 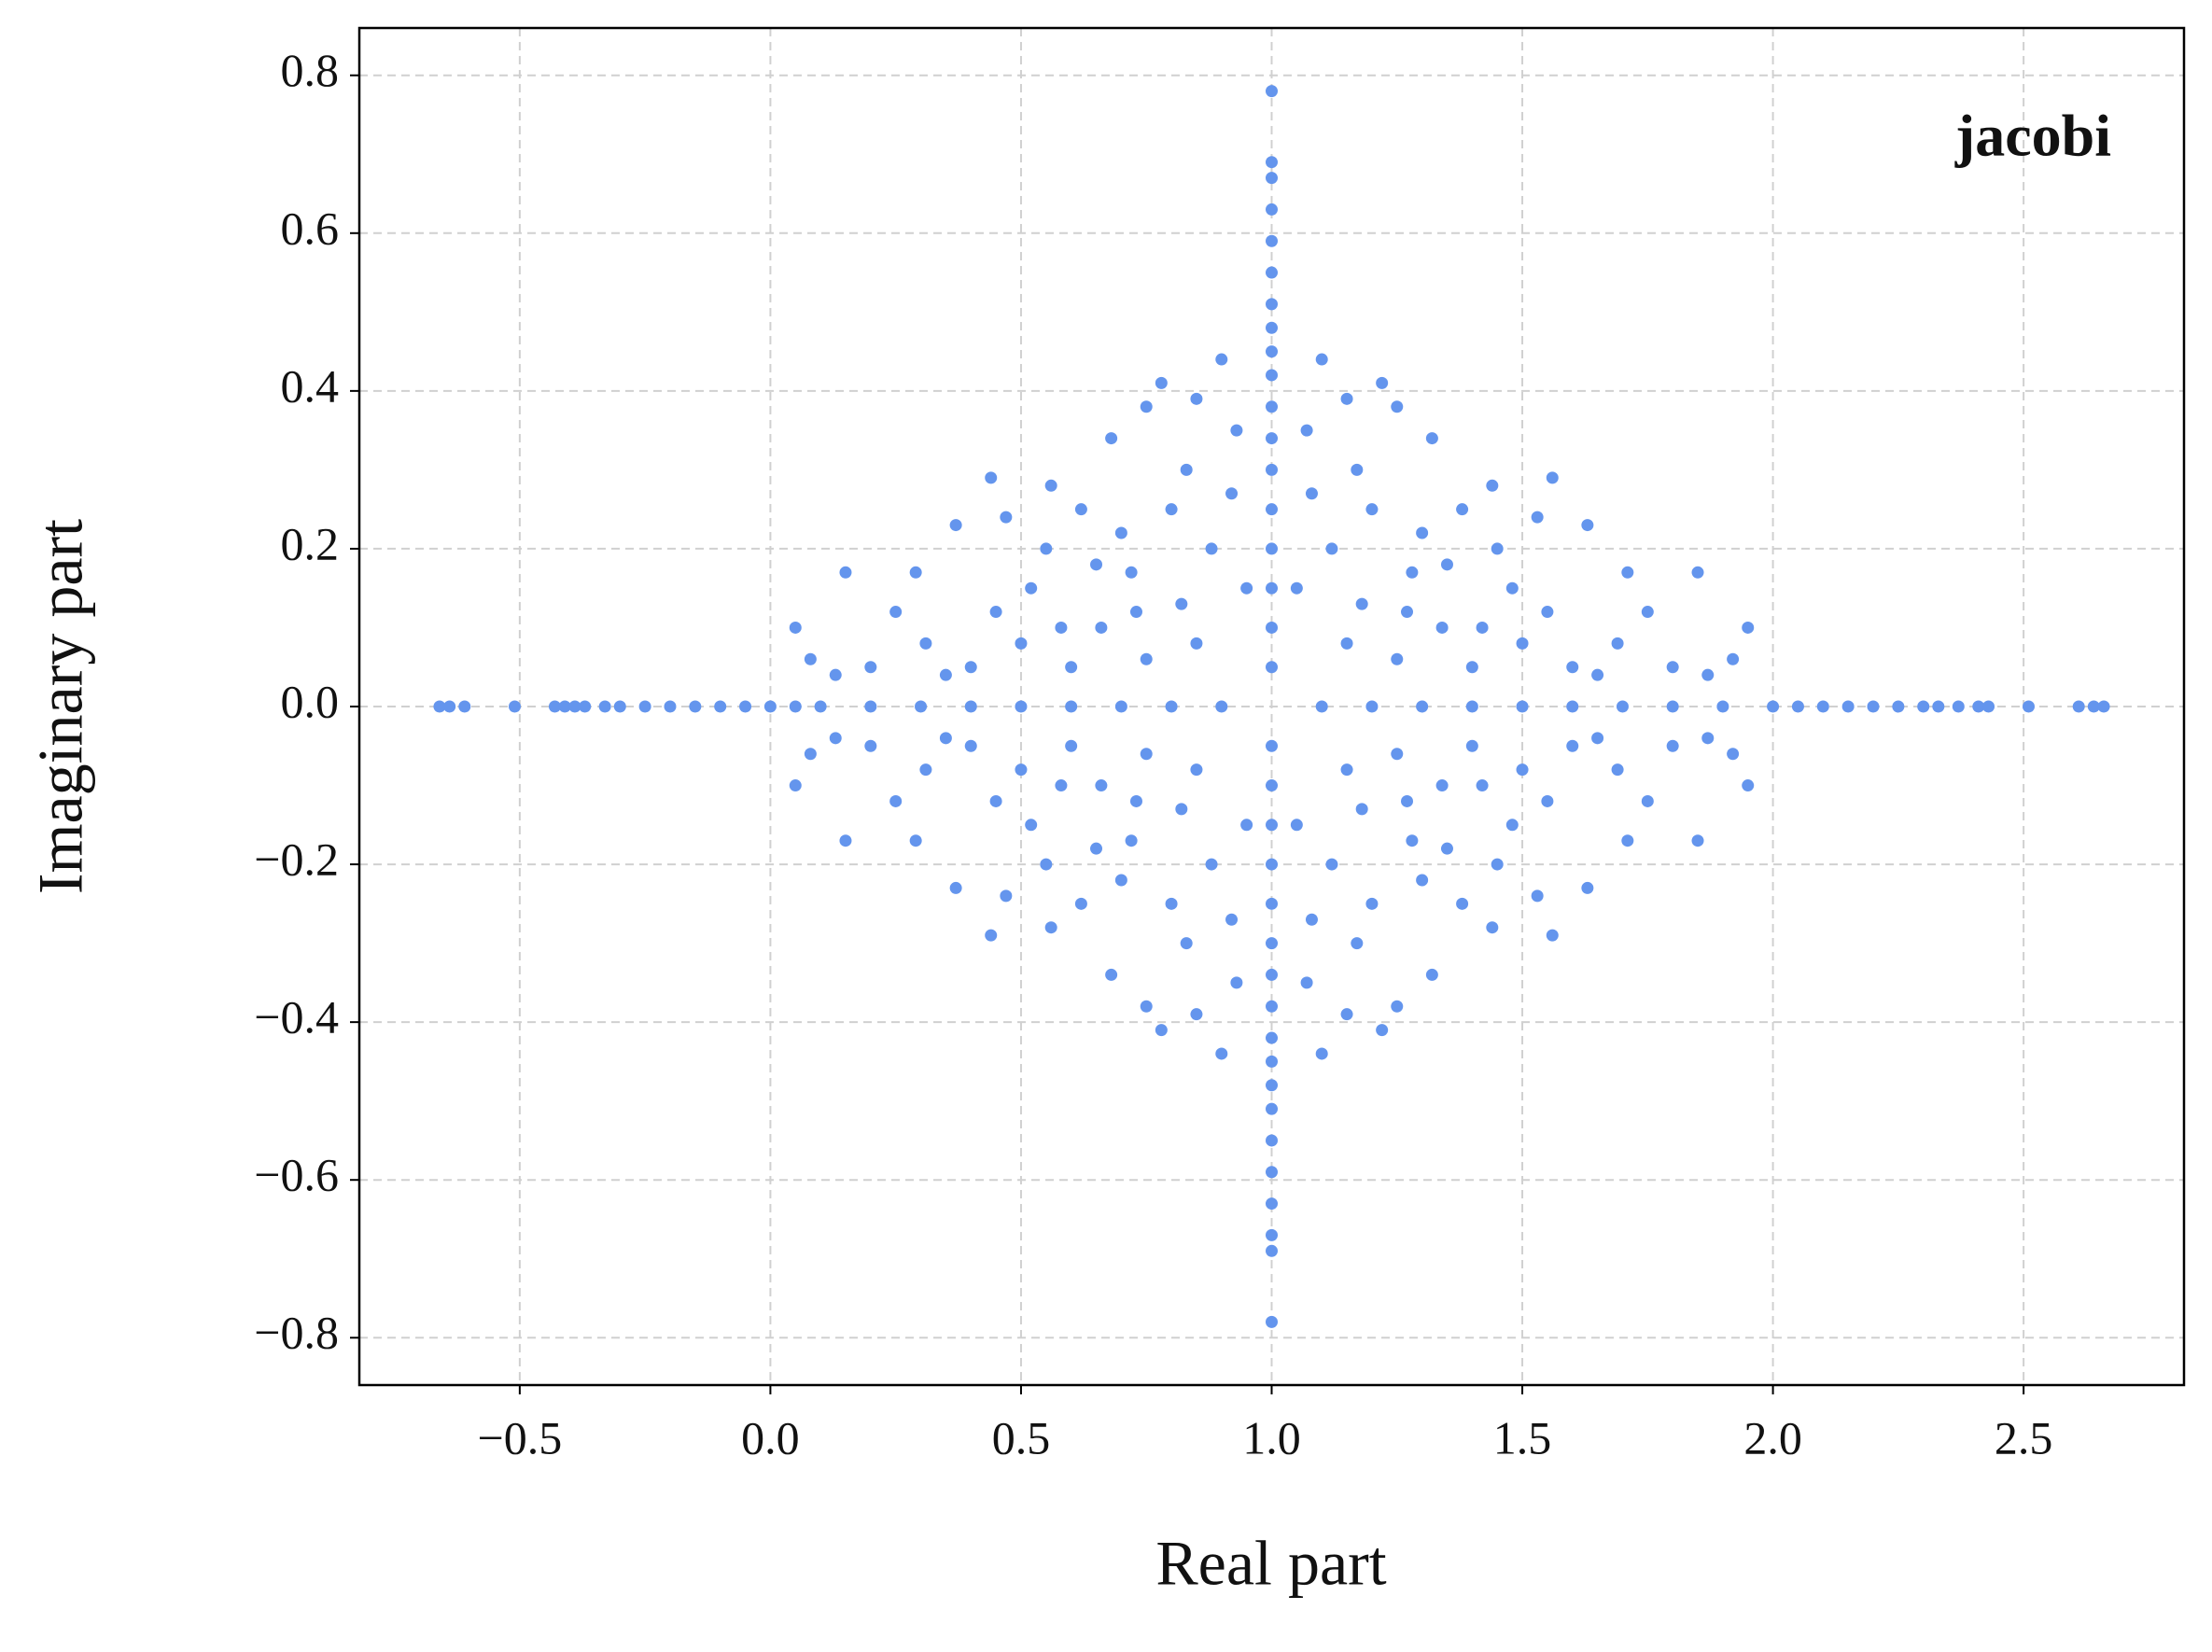 What do you see at coordinates (1271, 1437) in the screenshot?
I see `x-tick-label: 1.0` at bounding box center [1271, 1437].